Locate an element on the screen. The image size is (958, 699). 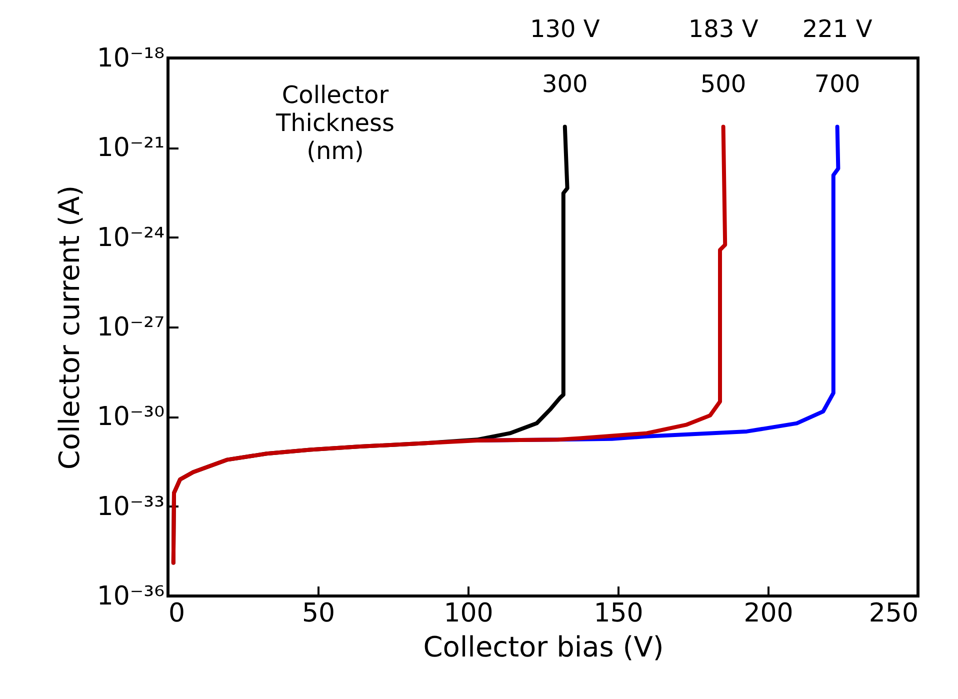
legend-title: Collector Thickness (nm) is located at coordinates (334, 123).